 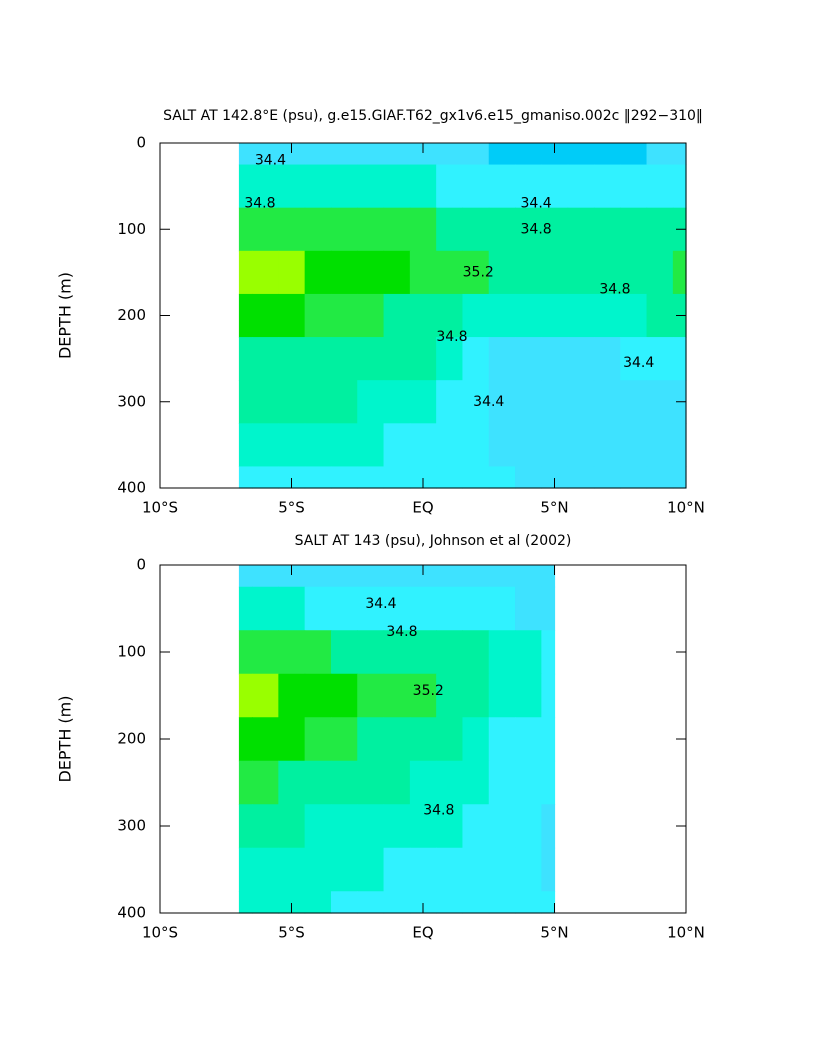 I want to click on x-tick-label: 10°S, so click(x=160, y=508).